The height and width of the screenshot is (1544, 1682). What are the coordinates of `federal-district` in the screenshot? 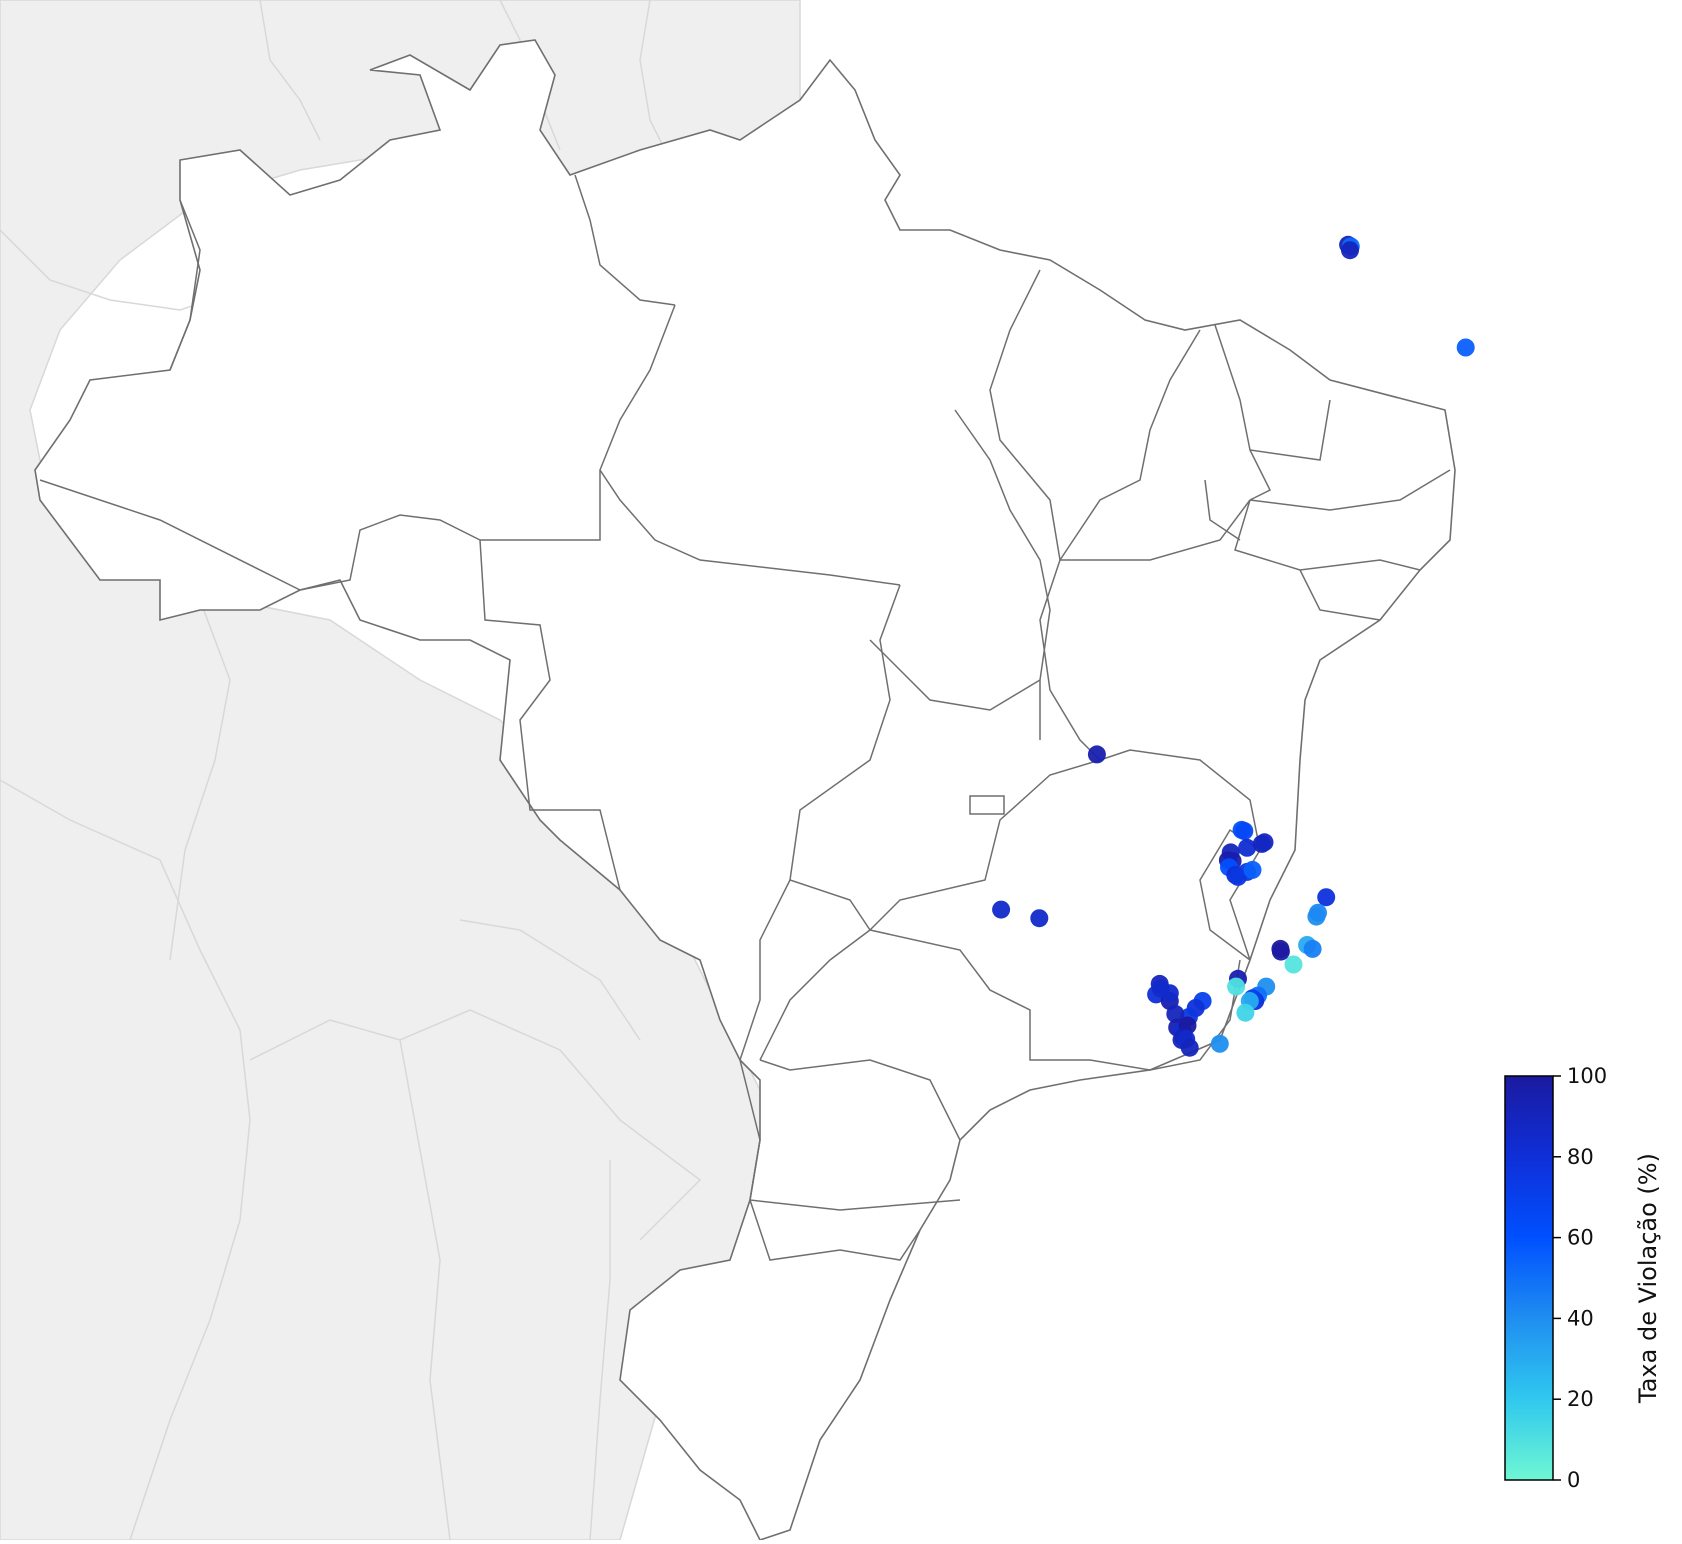 It's located at (987, 805).